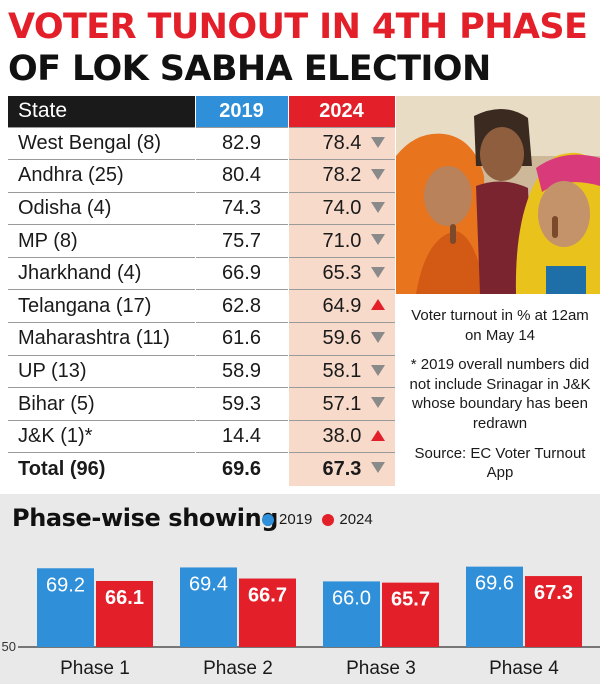 The width and height of the screenshot is (600, 684). I want to click on value-2024: 58.1, so click(342, 370).